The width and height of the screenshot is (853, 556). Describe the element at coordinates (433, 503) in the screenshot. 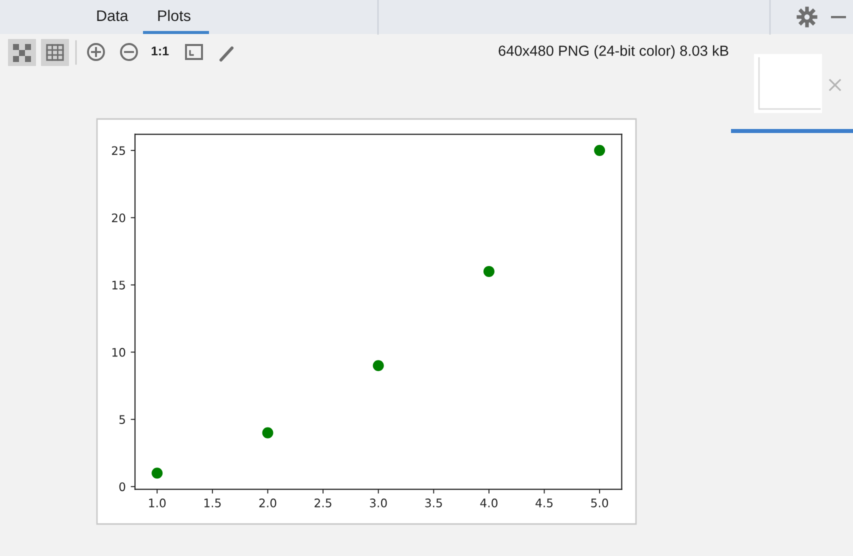

I see `x-tick-label: 3.5` at that location.